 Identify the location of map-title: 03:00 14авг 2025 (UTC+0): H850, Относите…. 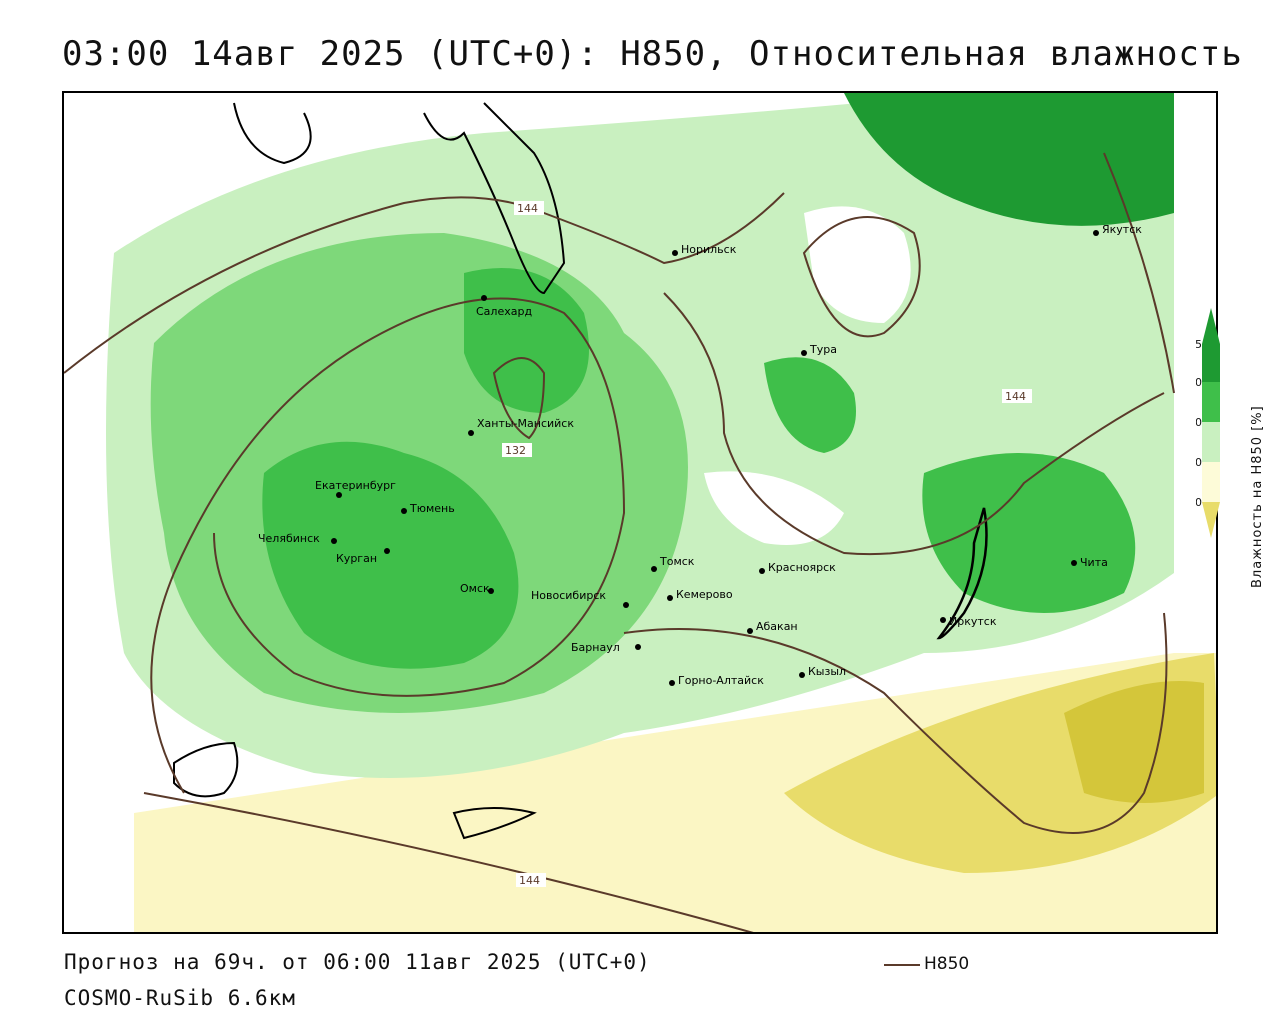
(652, 54).